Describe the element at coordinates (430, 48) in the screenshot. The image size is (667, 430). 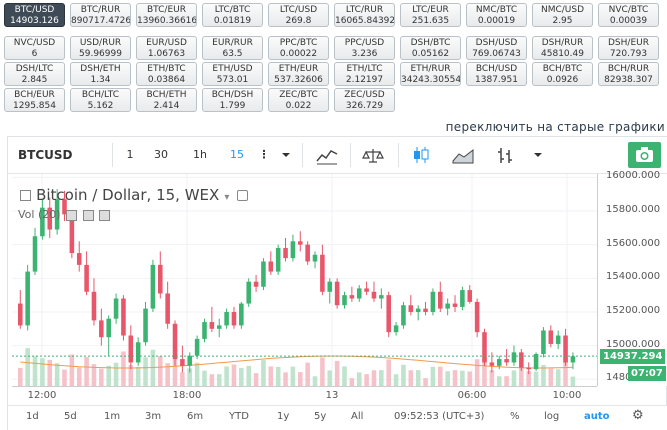
I see `ticker-dsh-btc: DSH/BTC 0.05162` at that location.